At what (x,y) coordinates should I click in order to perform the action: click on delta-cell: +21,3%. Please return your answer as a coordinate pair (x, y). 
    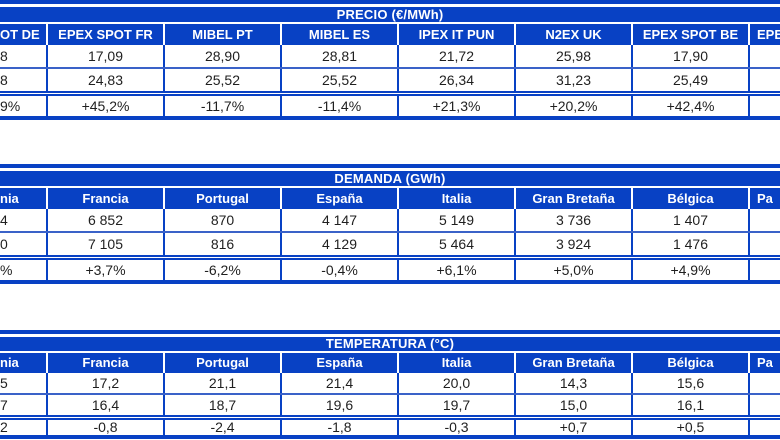
    Looking at the image, I should click on (457, 106).